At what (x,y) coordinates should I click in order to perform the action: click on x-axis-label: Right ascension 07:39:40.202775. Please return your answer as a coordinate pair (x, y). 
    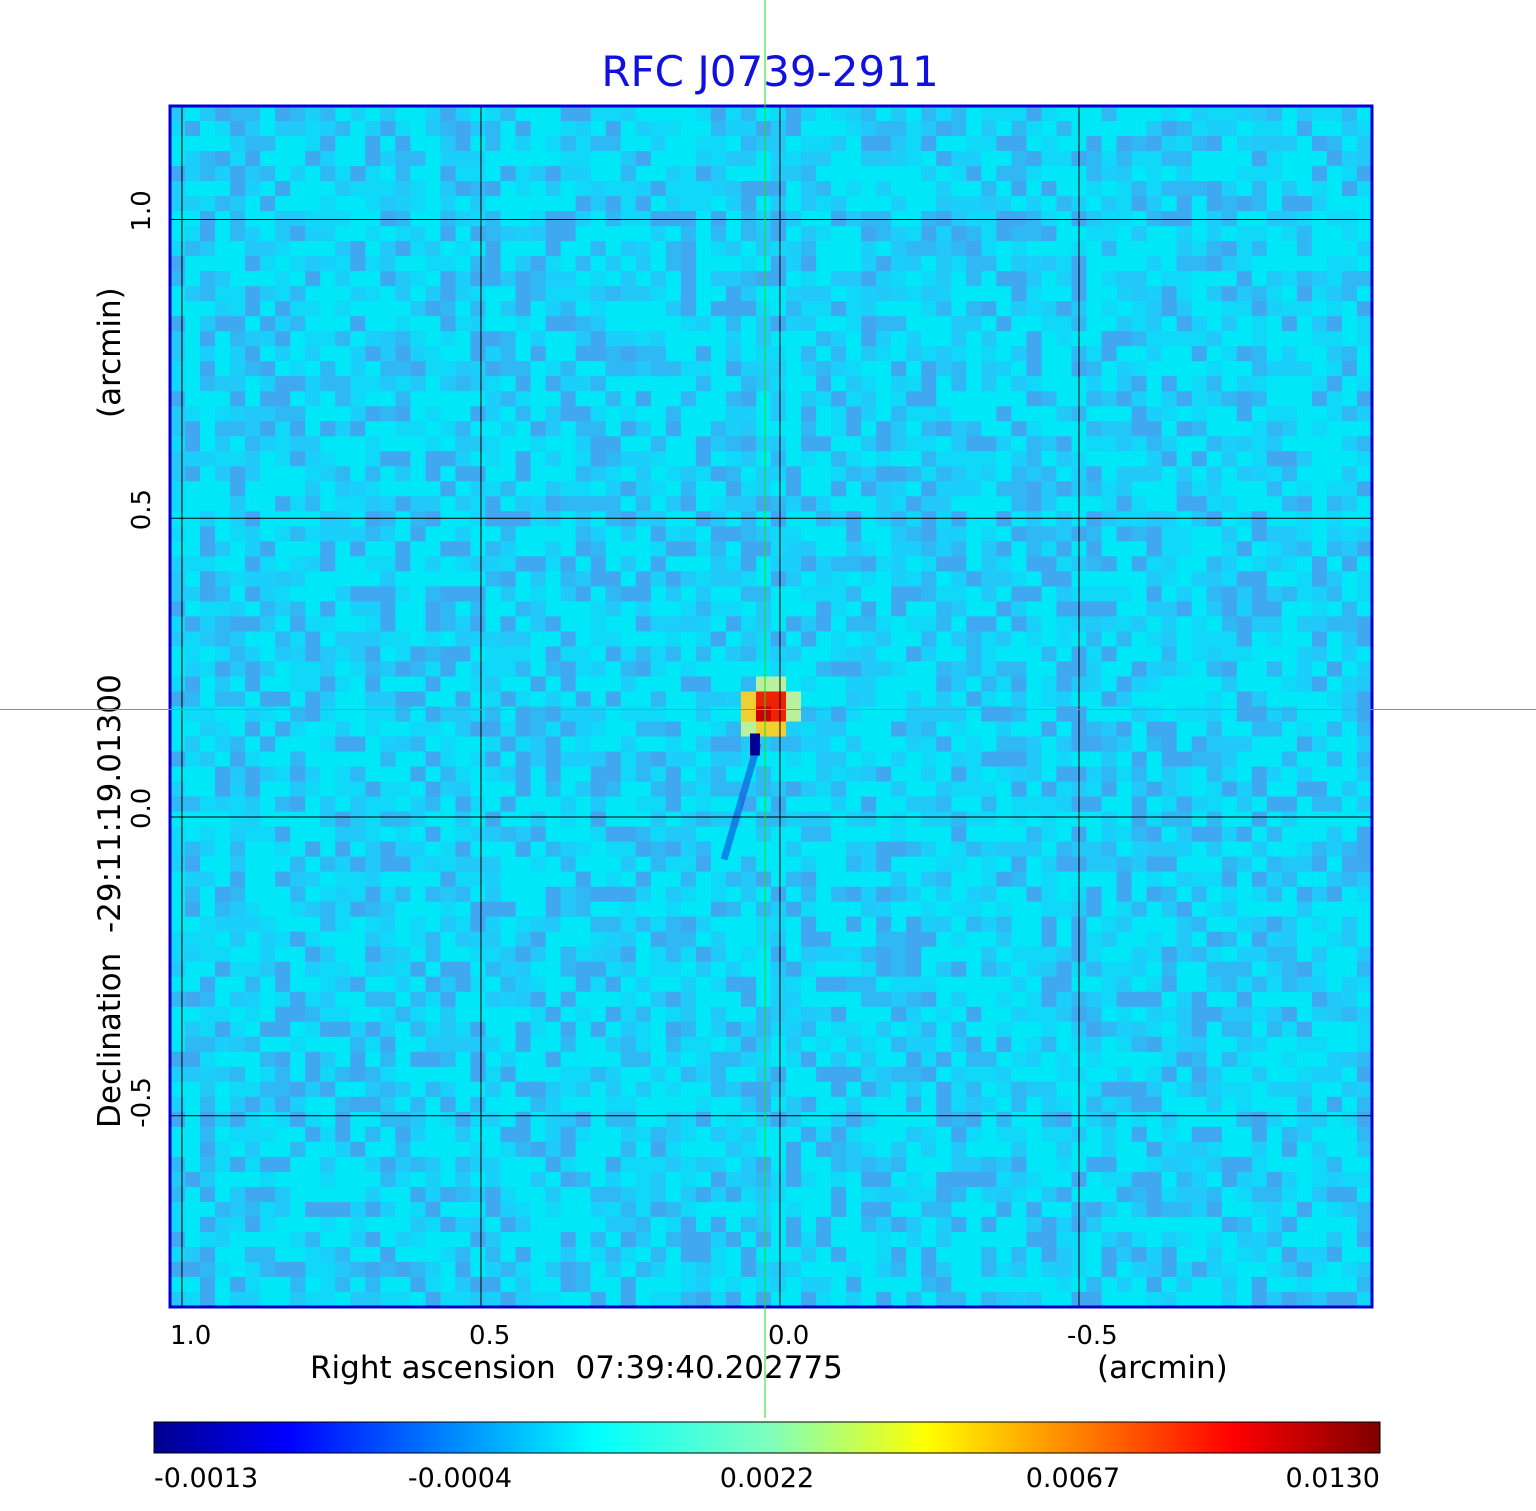
    Looking at the image, I should click on (576, 1368).